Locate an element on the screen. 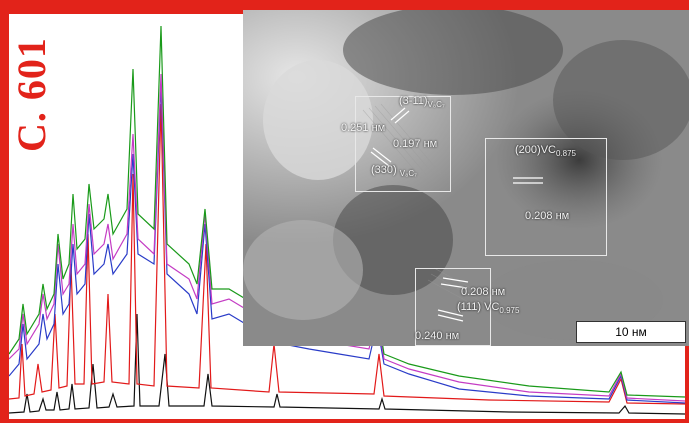  label-330-sub: V₈C₇ is located at coordinates (408, 174).